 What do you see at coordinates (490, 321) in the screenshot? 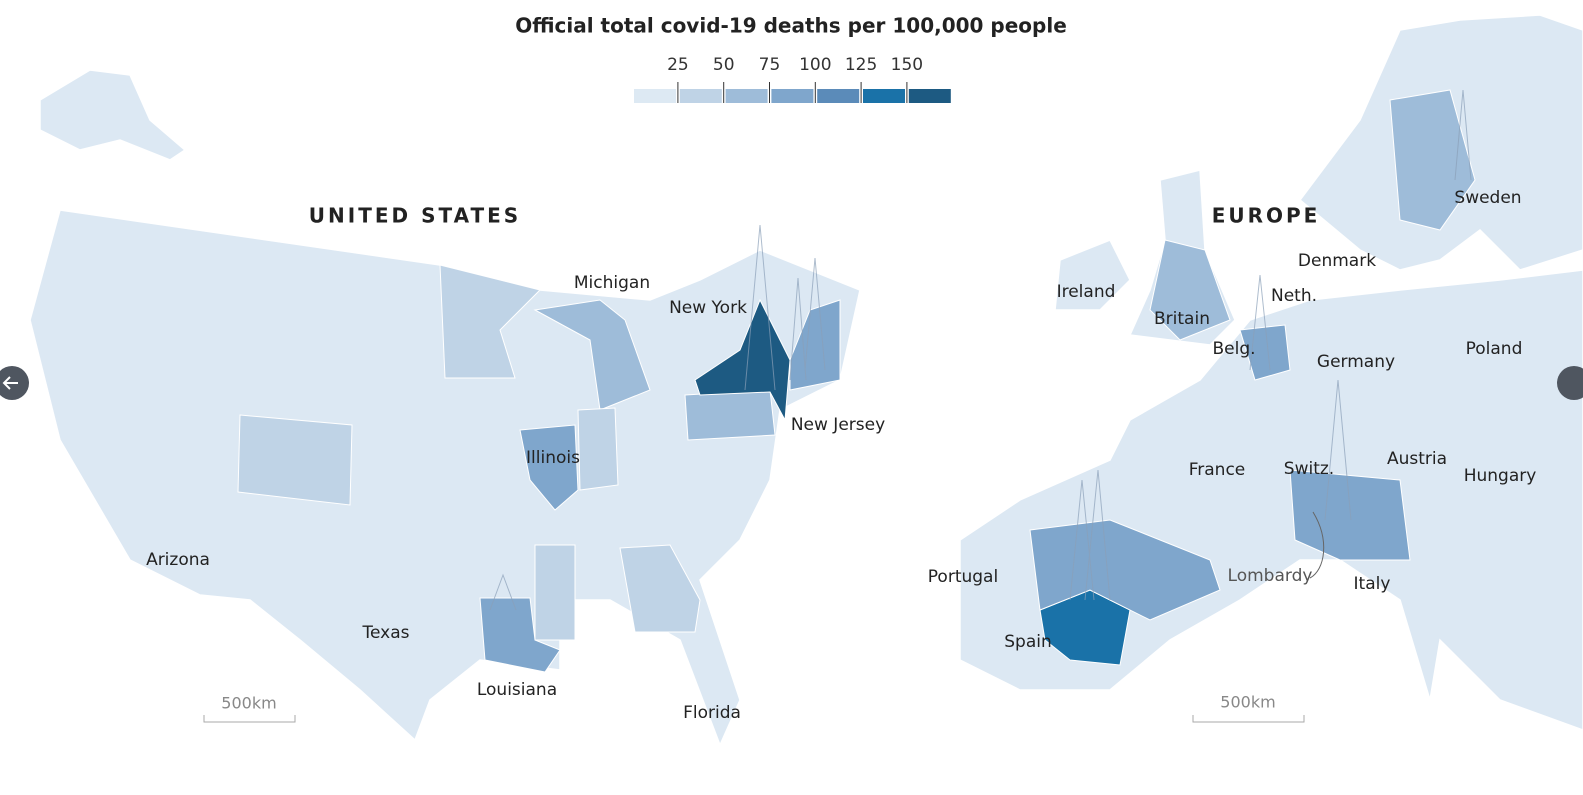
I see `minnesota` at bounding box center [490, 321].